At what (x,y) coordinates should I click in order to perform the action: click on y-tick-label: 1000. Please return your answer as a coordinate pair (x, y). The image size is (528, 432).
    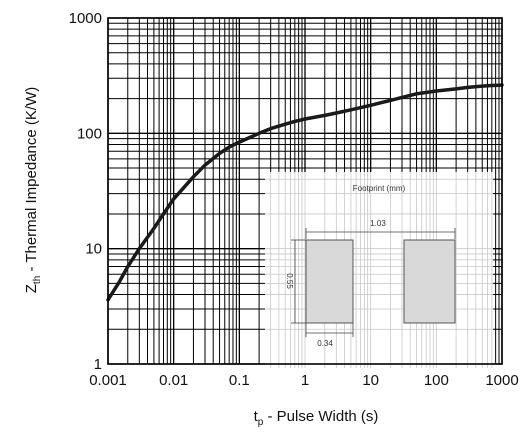
    Looking at the image, I should click on (85, 18).